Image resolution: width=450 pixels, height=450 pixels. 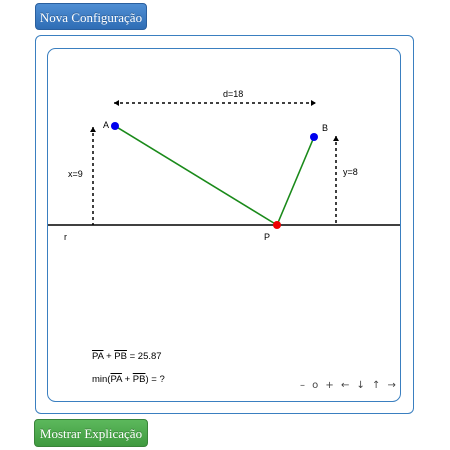 I want to click on zoom-out-button: –, so click(x=302, y=385).